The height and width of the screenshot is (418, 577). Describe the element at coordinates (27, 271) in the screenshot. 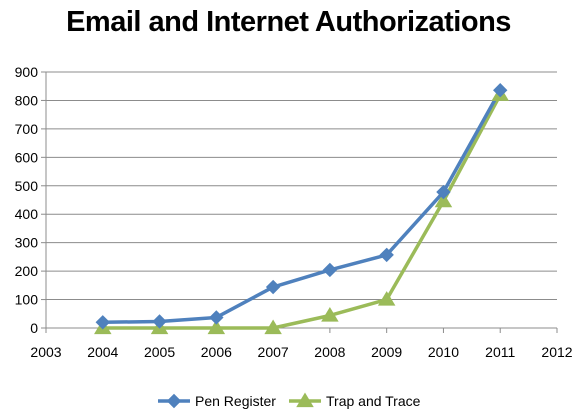

I see `y-tick-label: 200` at that location.